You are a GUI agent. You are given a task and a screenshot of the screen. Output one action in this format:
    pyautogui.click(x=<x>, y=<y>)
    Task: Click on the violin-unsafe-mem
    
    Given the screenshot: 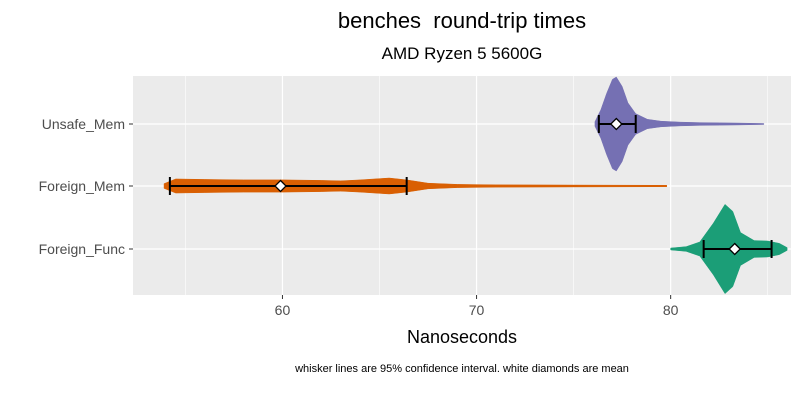 What is the action you would take?
    pyautogui.click(x=679, y=124)
    